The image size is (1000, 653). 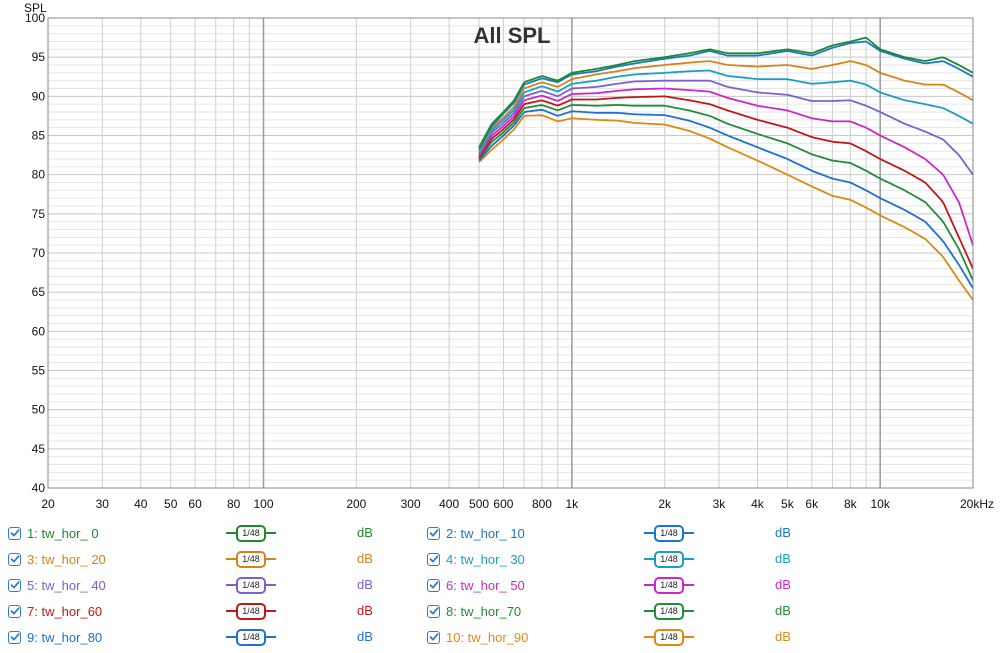 What do you see at coordinates (65, 637) in the screenshot?
I see `legend-label: 9: tw_hor_80` at bounding box center [65, 637].